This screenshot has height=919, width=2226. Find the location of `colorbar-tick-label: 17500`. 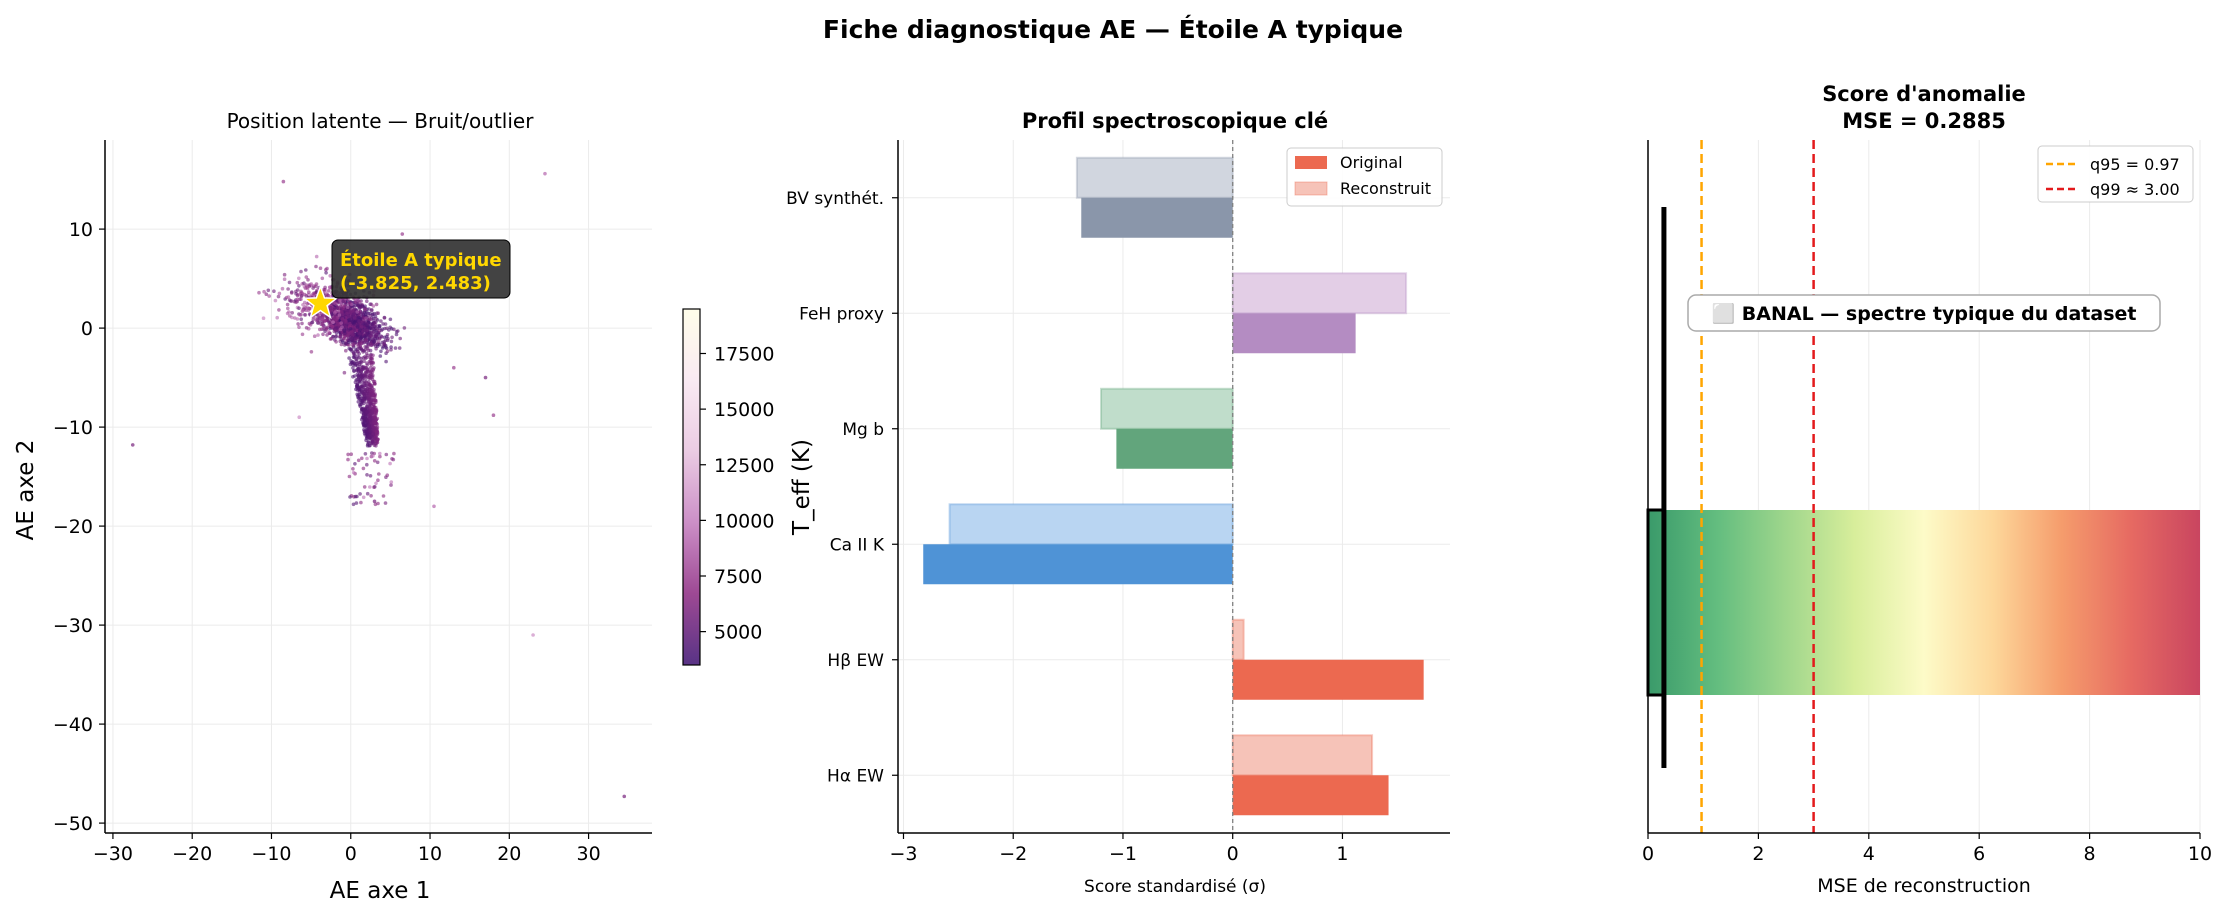

colorbar-tick-label: 17500 is located at coordinates (744, 355).